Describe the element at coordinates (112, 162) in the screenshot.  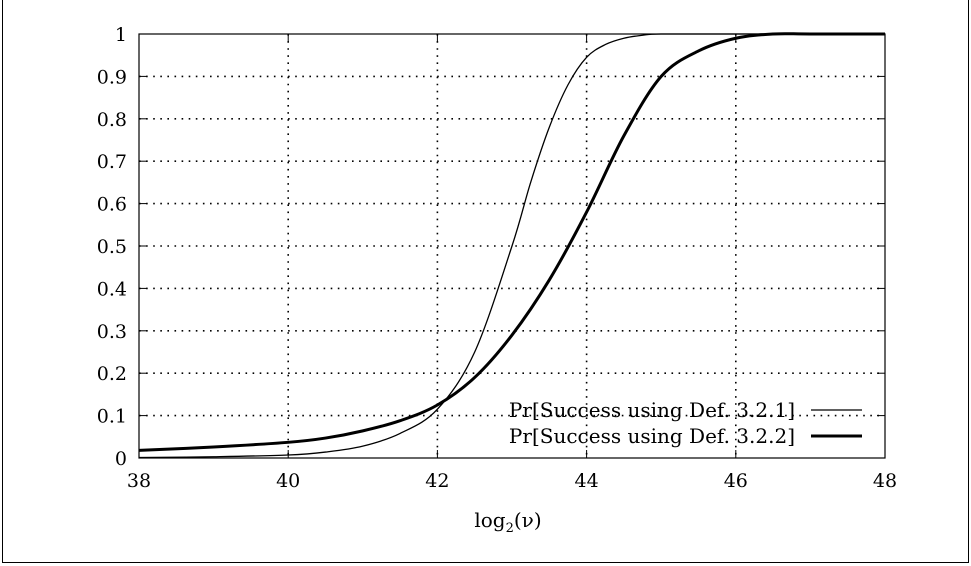
I see `y-tick-label: 0.7` at that location.